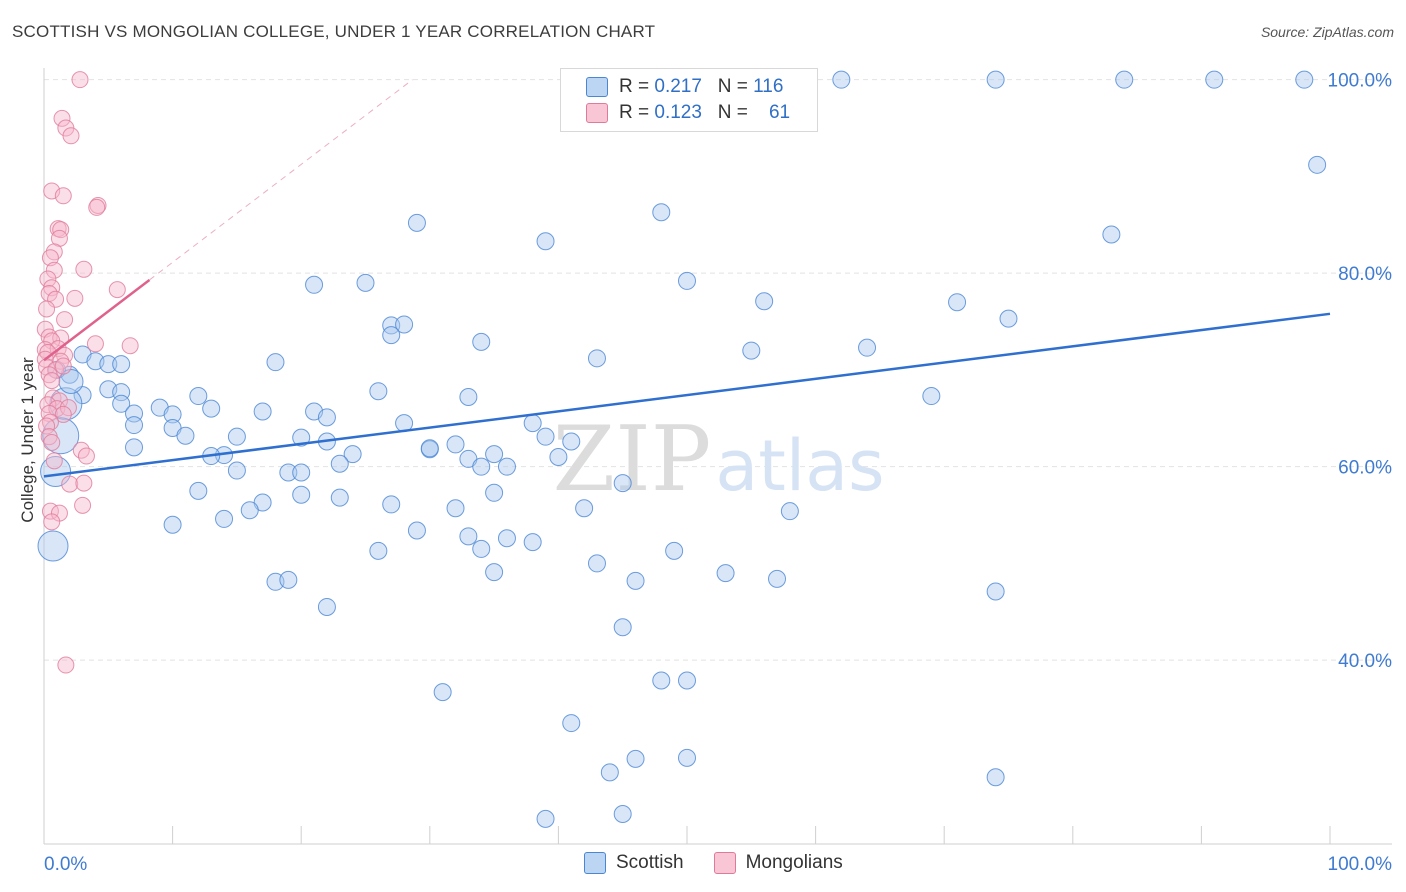  I want to click on x-tick-label: 0.0%, so click(65, 864).